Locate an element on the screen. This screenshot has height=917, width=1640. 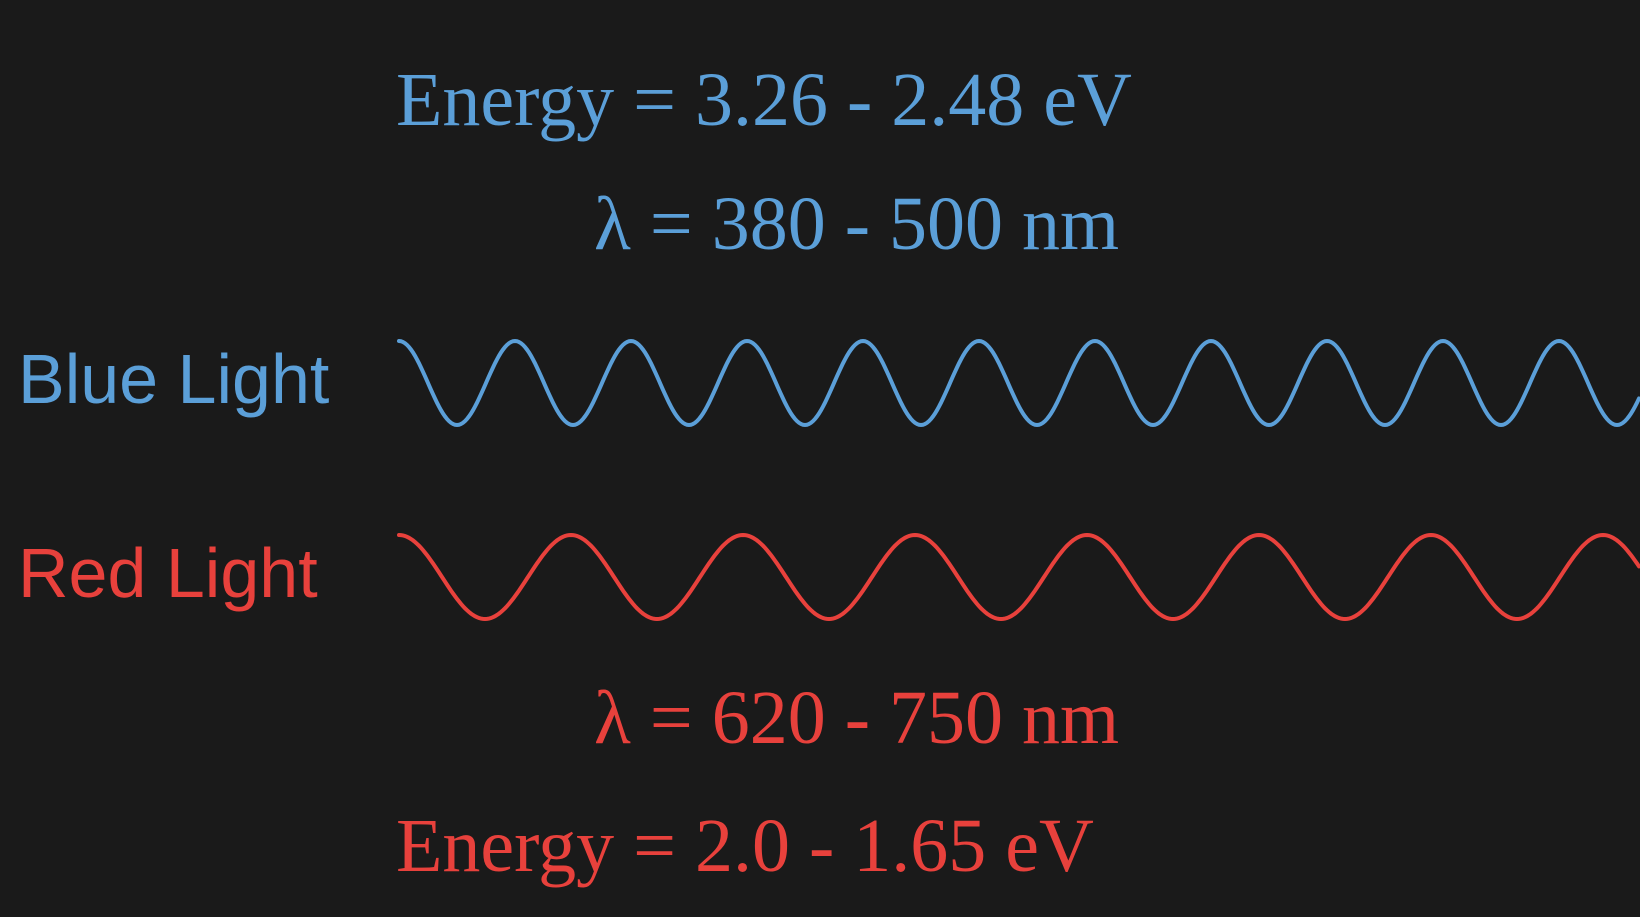
blue-wavelength-text: λ = 380 - 500 nm is located at coordinates (857, 224).